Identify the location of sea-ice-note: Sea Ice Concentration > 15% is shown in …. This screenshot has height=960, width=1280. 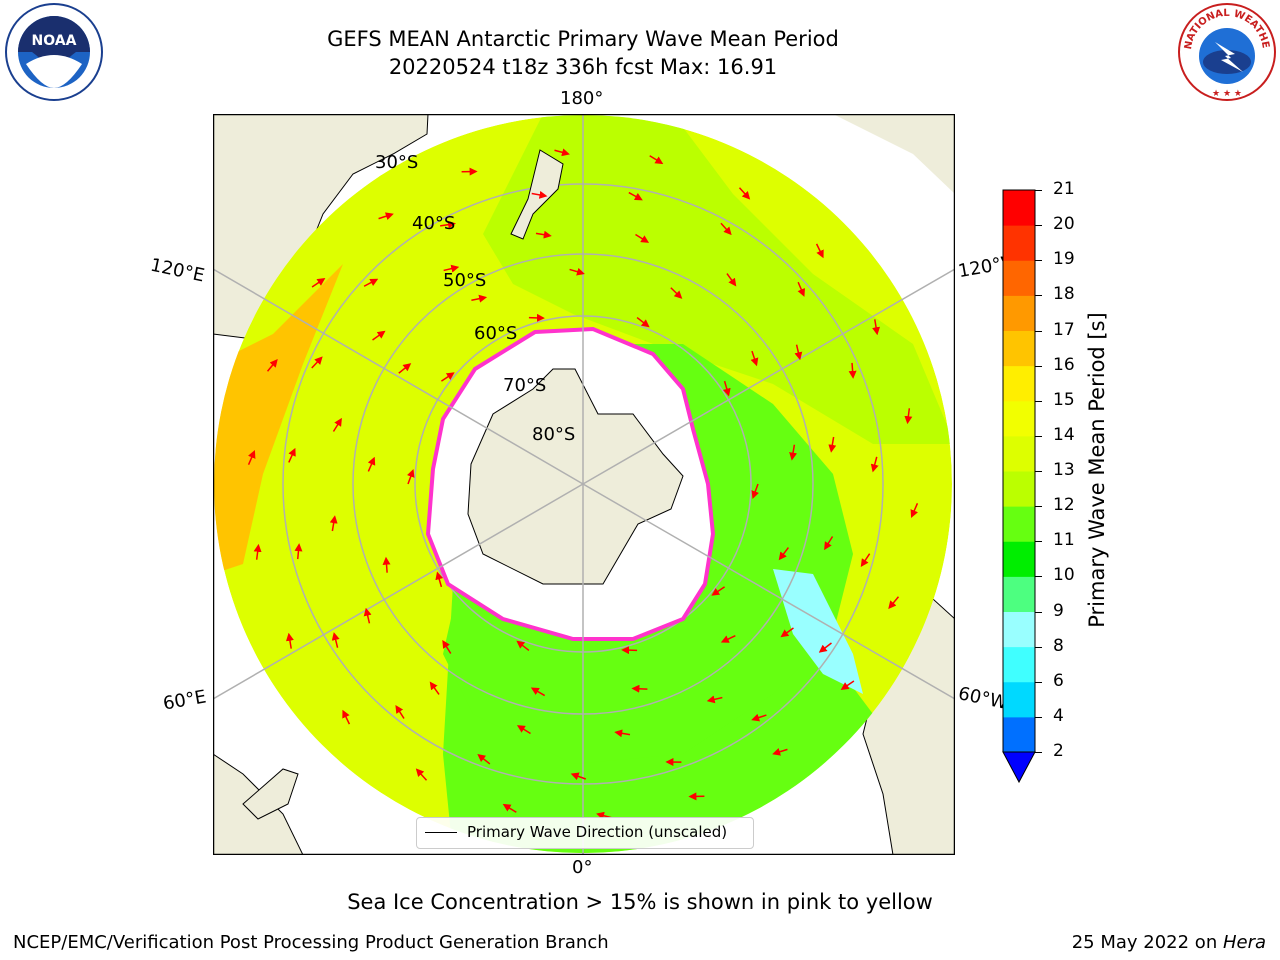
(640, 902).